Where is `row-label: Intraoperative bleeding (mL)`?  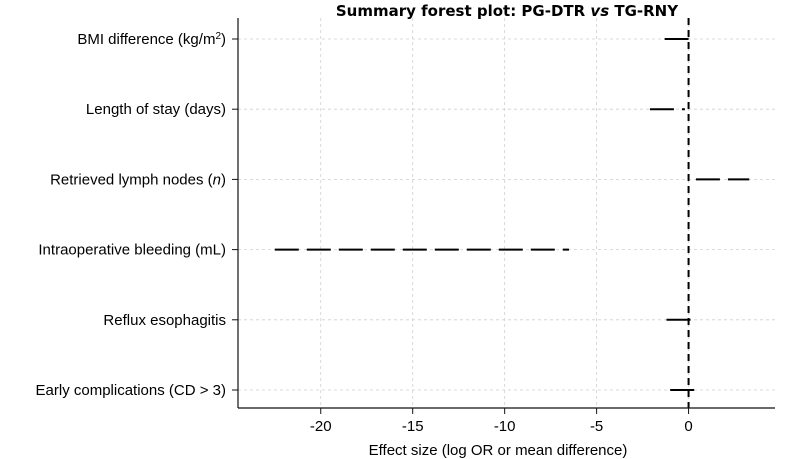 row-label: Intraoperative bleeding (mL) is located at coordinates (132, 250).